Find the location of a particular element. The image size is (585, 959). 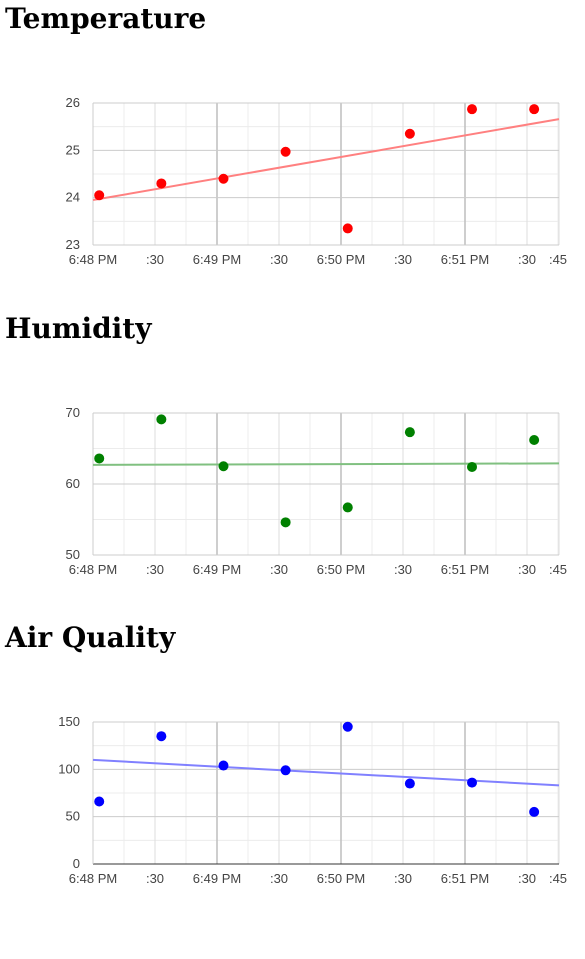

humidity-x-tick-label: 6:49 PM is located at coordinates (217, 569).